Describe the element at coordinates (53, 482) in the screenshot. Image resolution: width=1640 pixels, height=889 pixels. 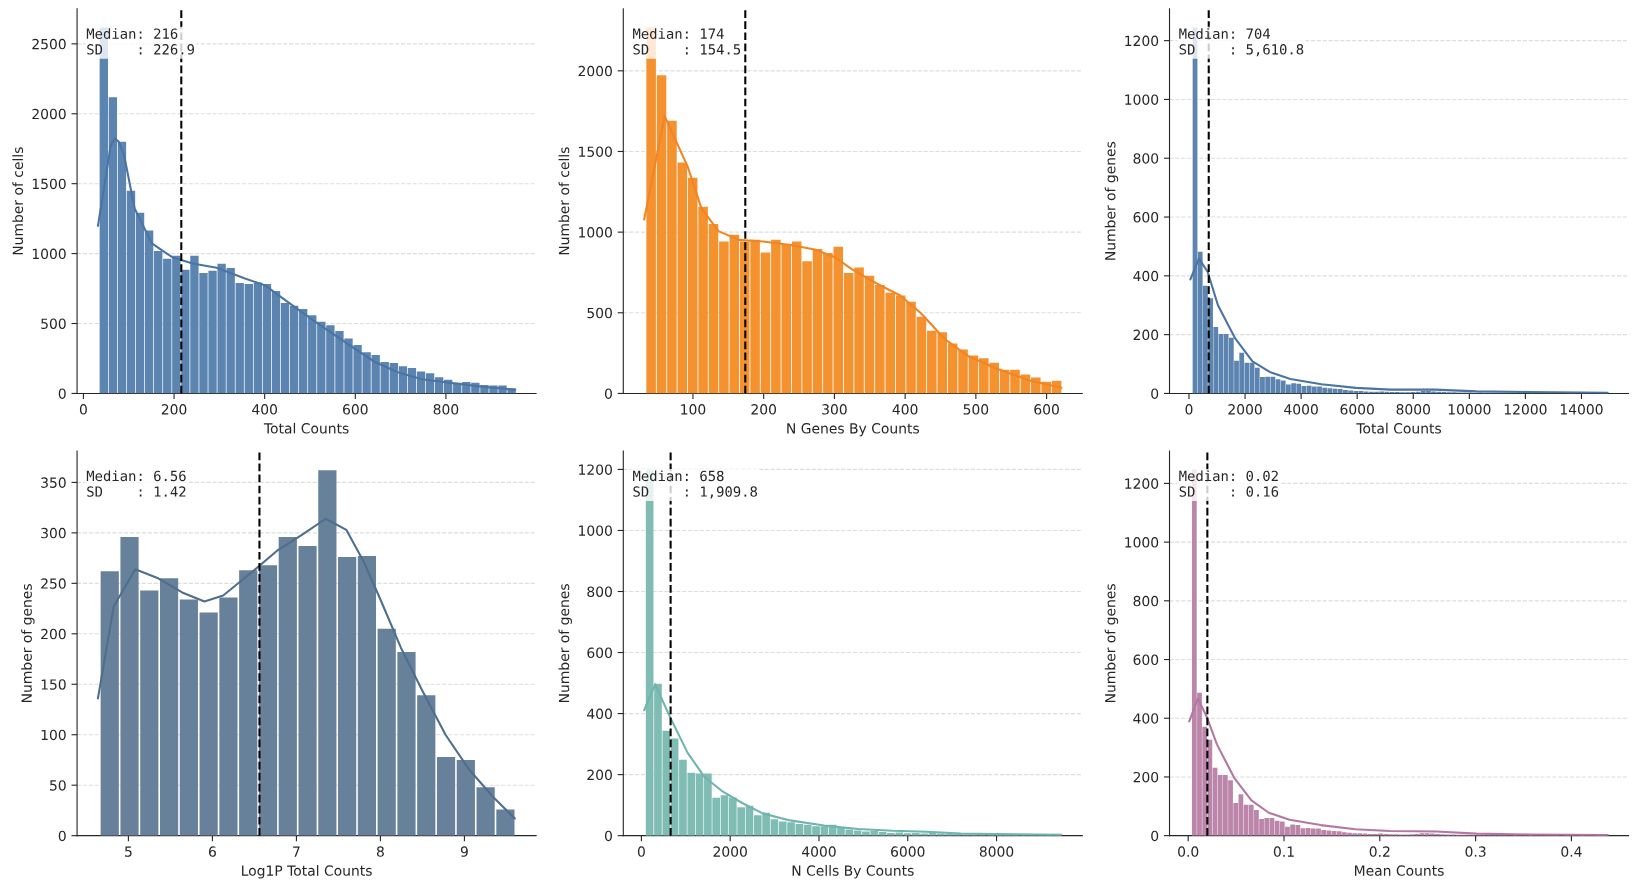
I see `y-tick-label: 350` at that location.